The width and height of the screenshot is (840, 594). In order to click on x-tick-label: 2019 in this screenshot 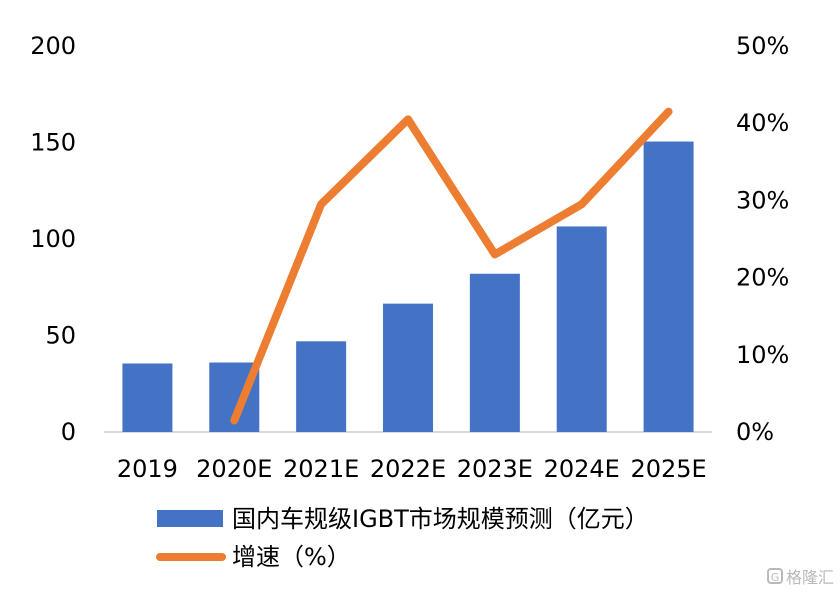, I will do `click(147, 469)`.